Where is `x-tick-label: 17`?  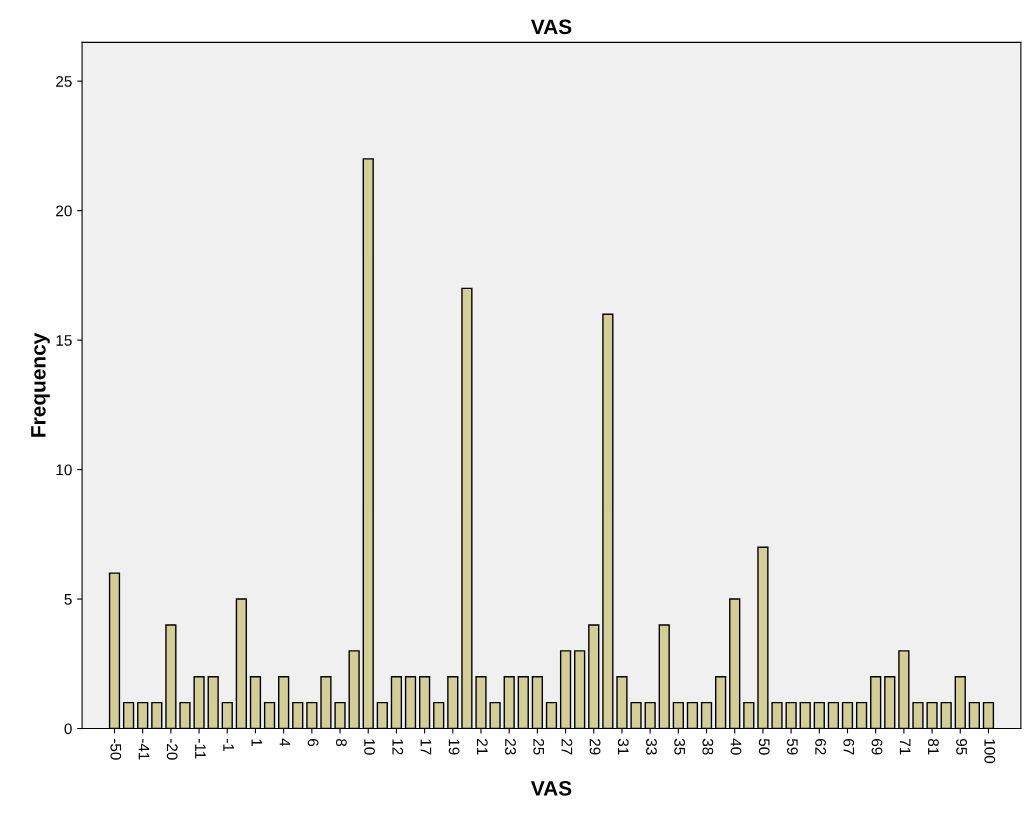
x-tick-label: 17 is located at coordinates (426, 747).